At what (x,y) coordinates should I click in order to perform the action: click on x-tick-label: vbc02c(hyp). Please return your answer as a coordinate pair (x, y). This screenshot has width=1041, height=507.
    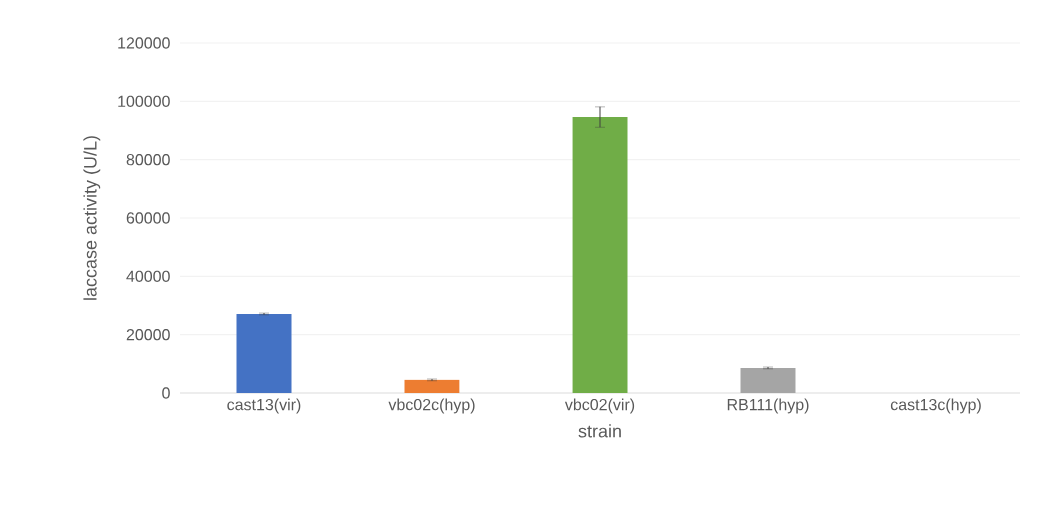
    Looking at the image, I should click on (431, 406).